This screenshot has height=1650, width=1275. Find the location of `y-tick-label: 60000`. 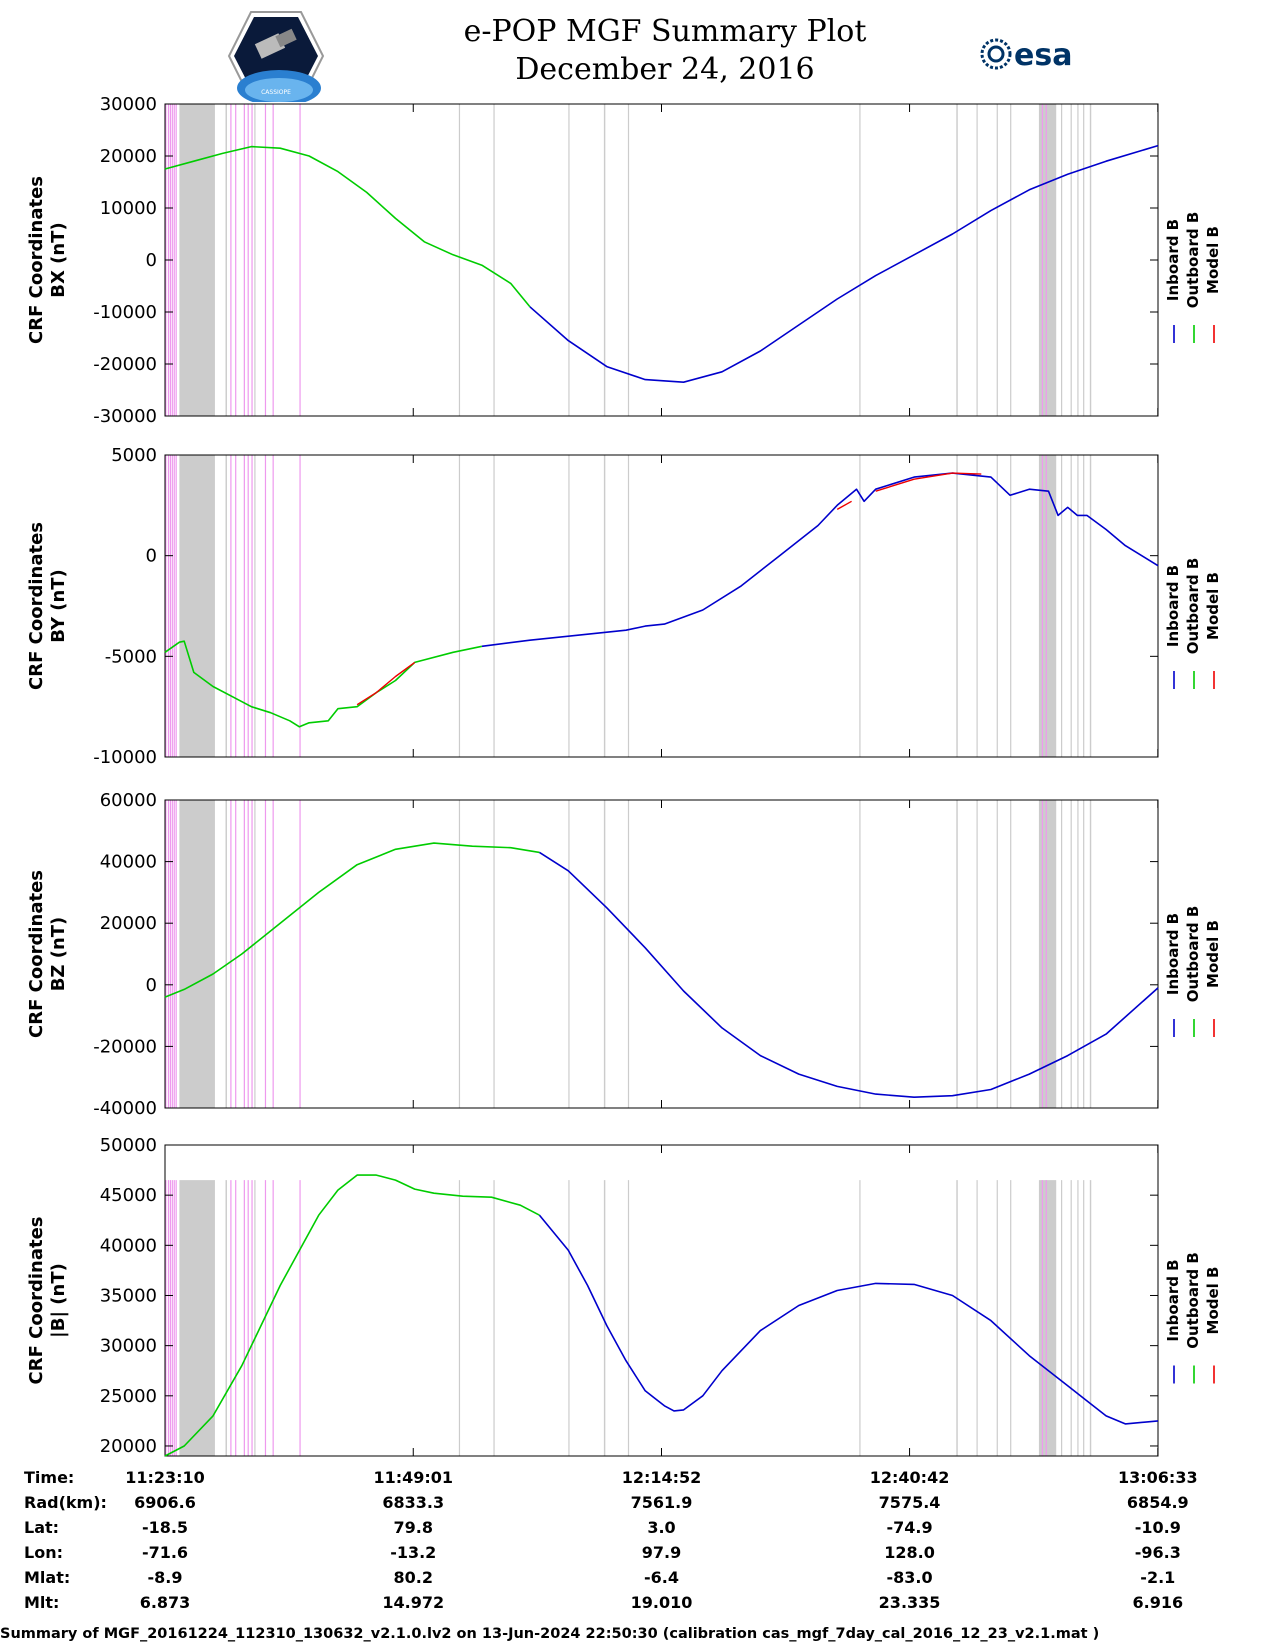

y-tick-label: 60000 is located at coordinates (128, 800).